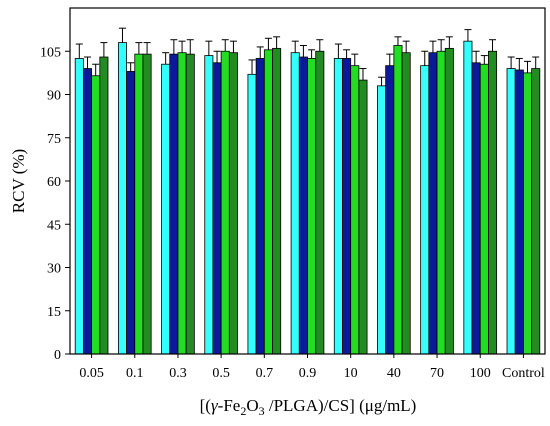  Describe the element at coordinates (135, 373) in the screenshot. I see `x-tick-label: 0.1` at that location.